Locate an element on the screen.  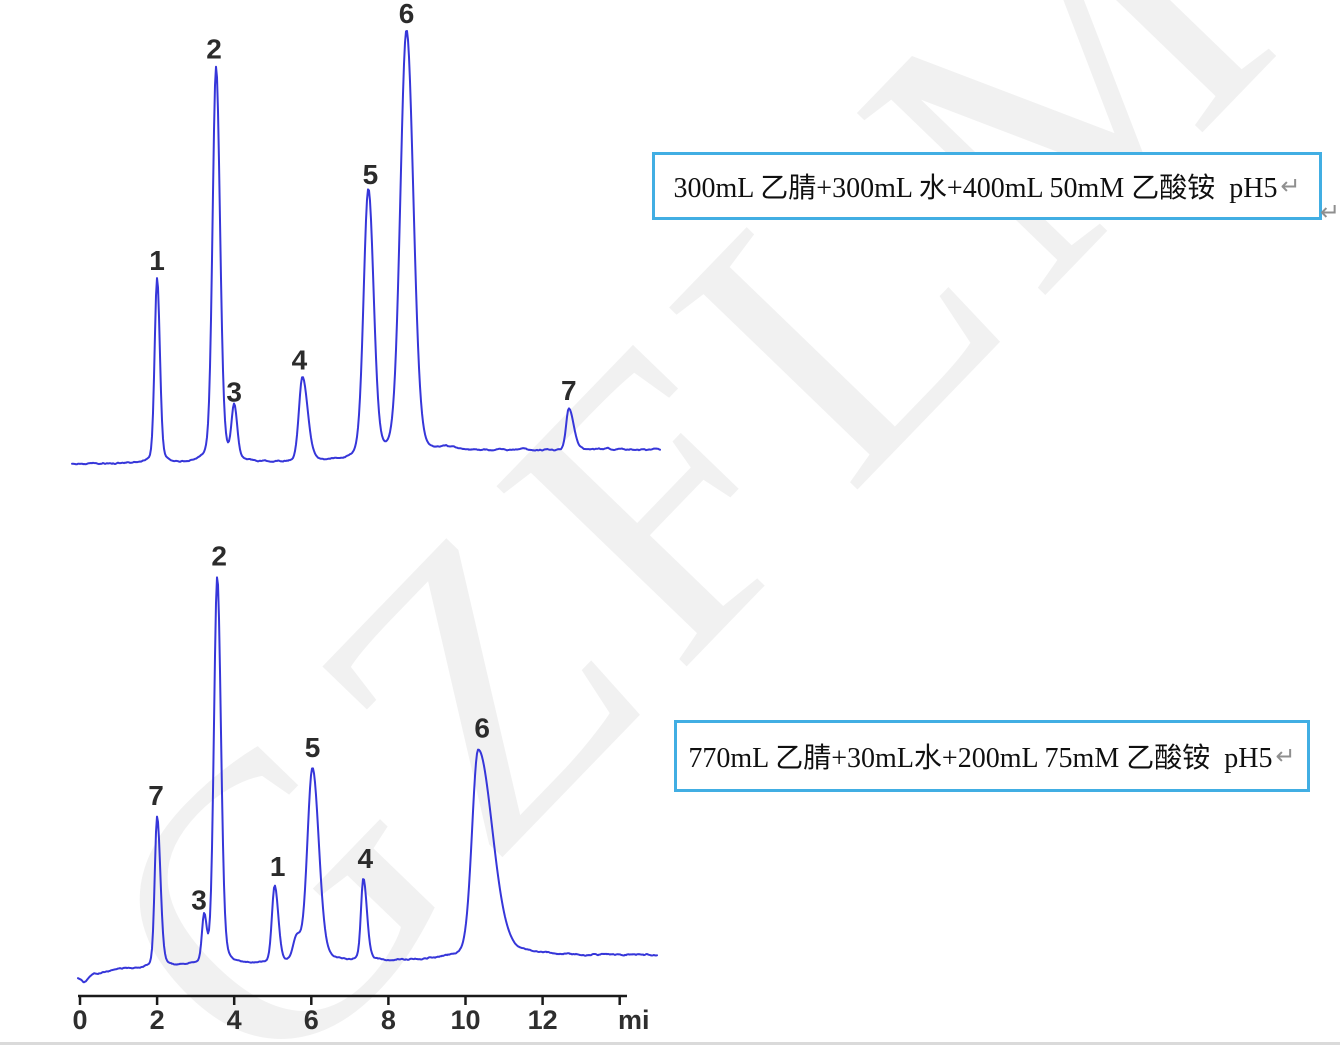
axis-tick-label-8: 8 is located at coordinates (388, 1020).